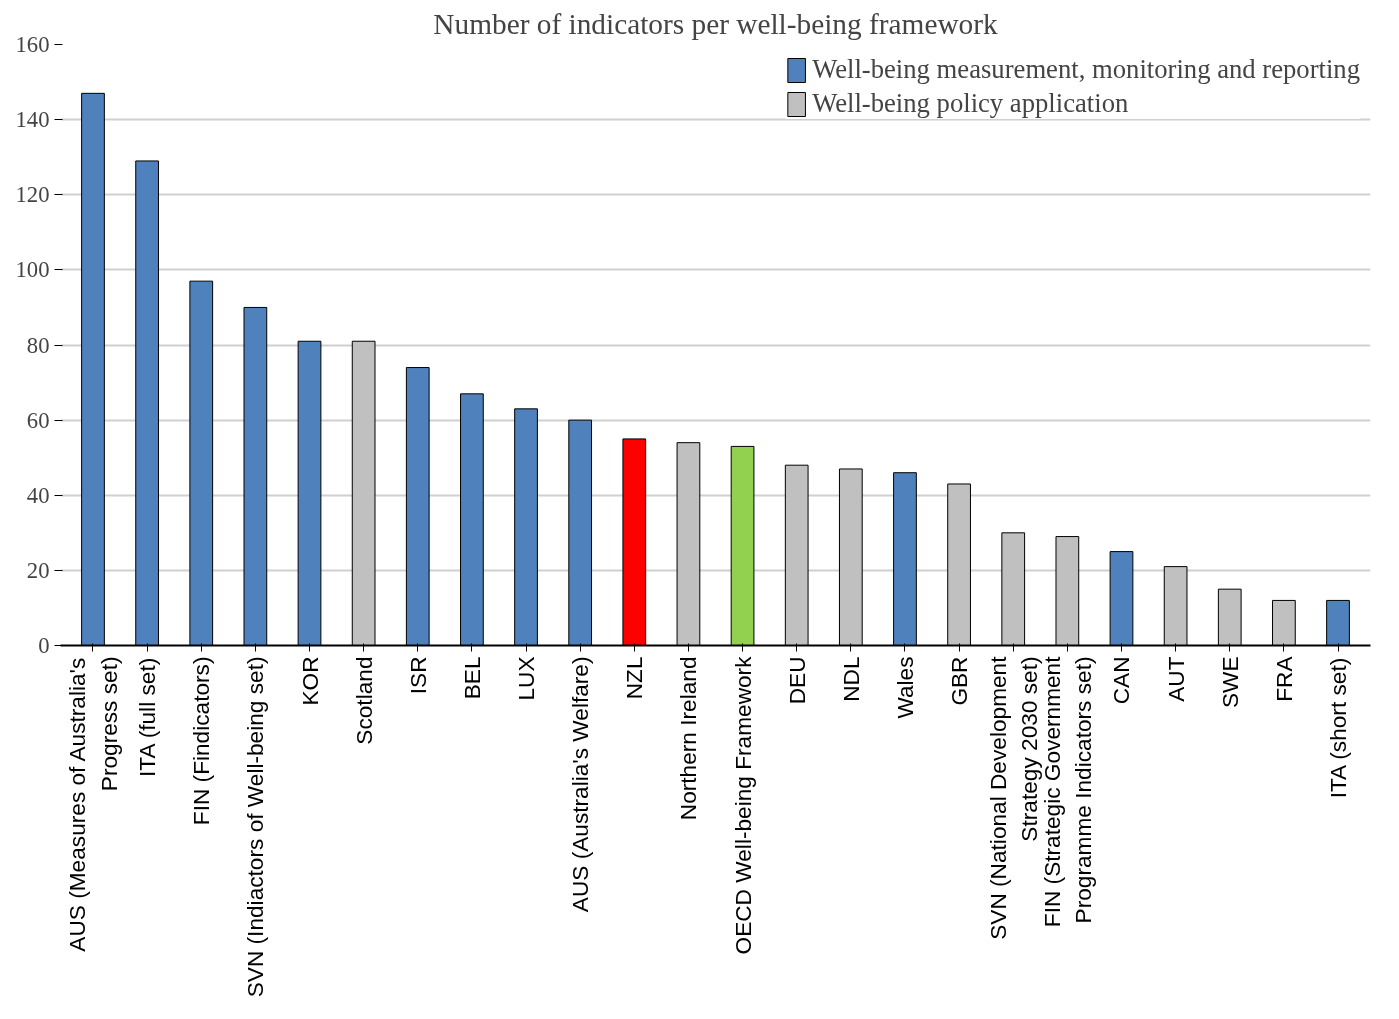  Describe the element at coordinates (716, 23) in the screenshot. I see `chart-title: Number of indicators per well-being framework` at that location.